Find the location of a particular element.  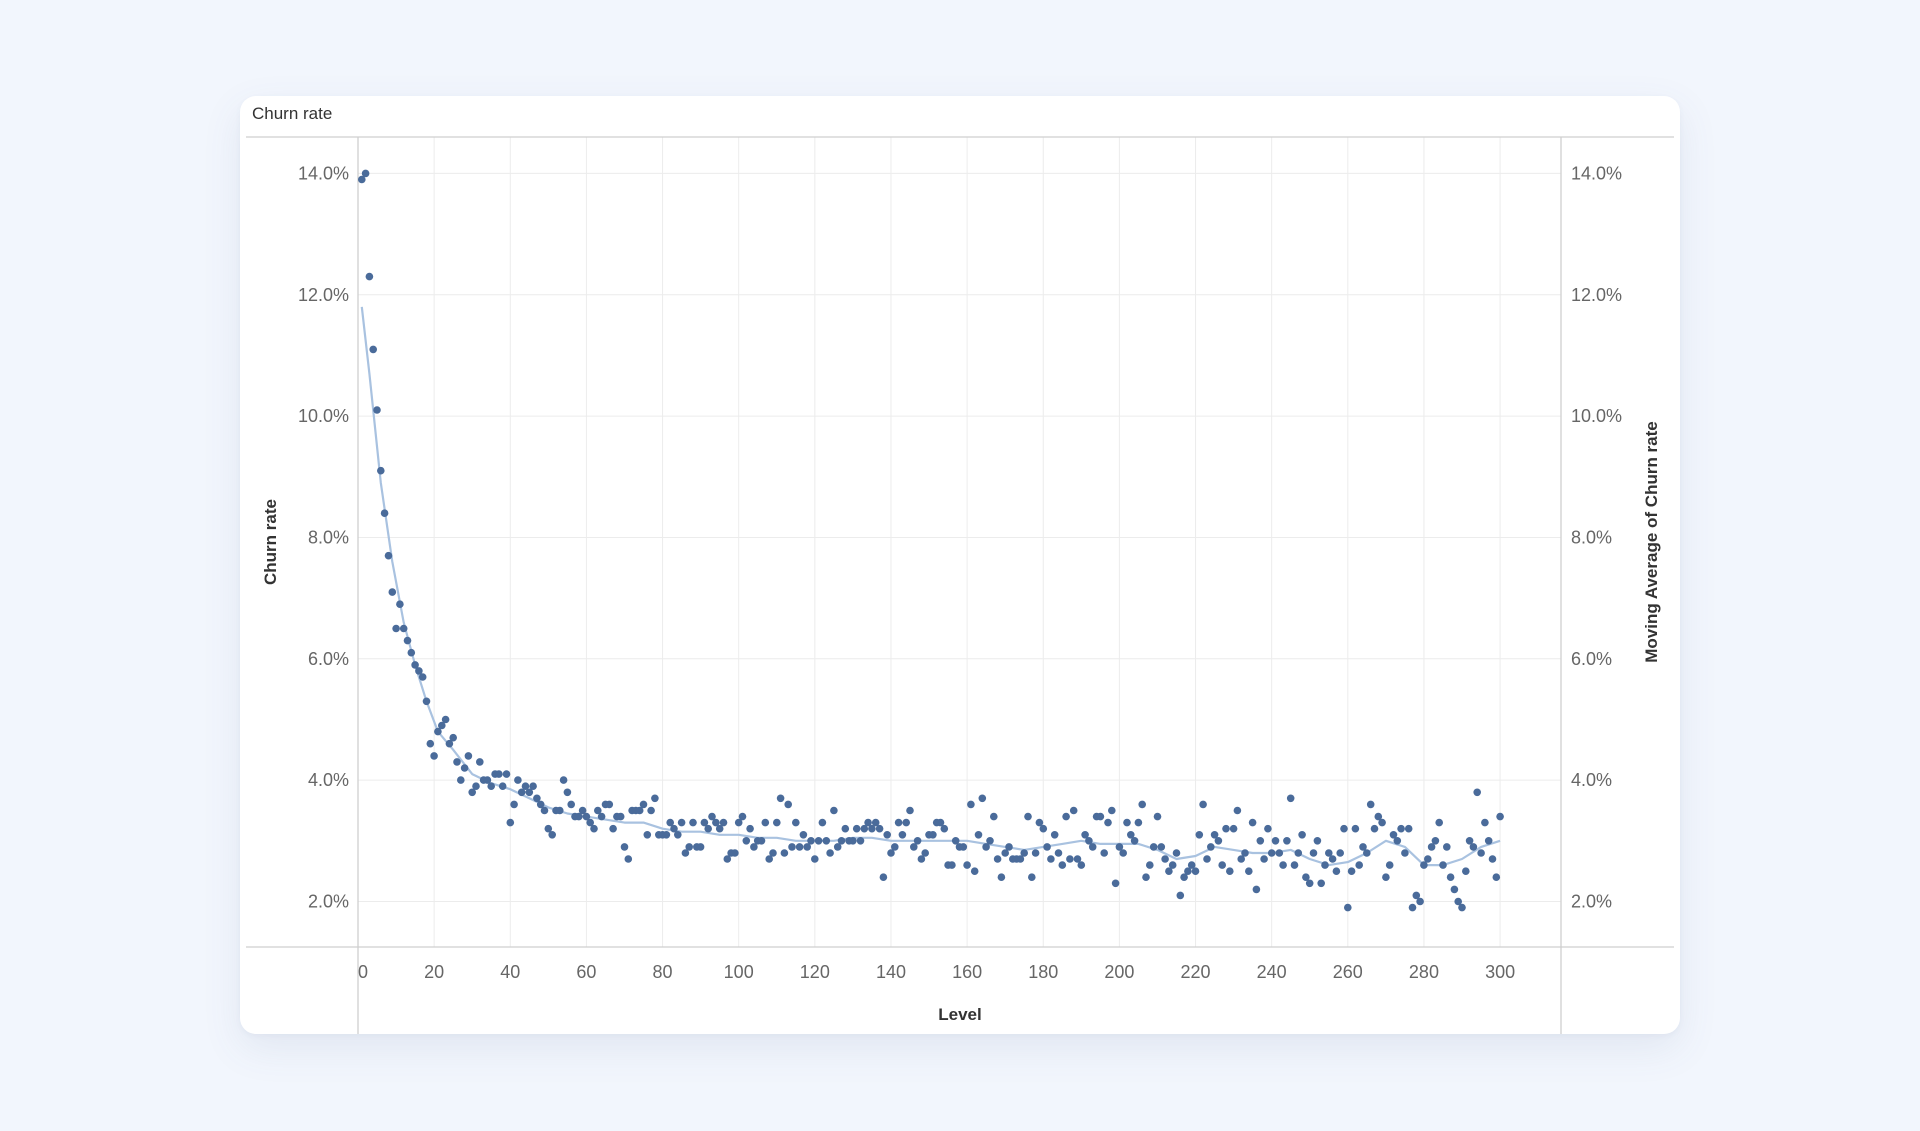

x-tick-label: 160 is located at coordinates (967, 972).